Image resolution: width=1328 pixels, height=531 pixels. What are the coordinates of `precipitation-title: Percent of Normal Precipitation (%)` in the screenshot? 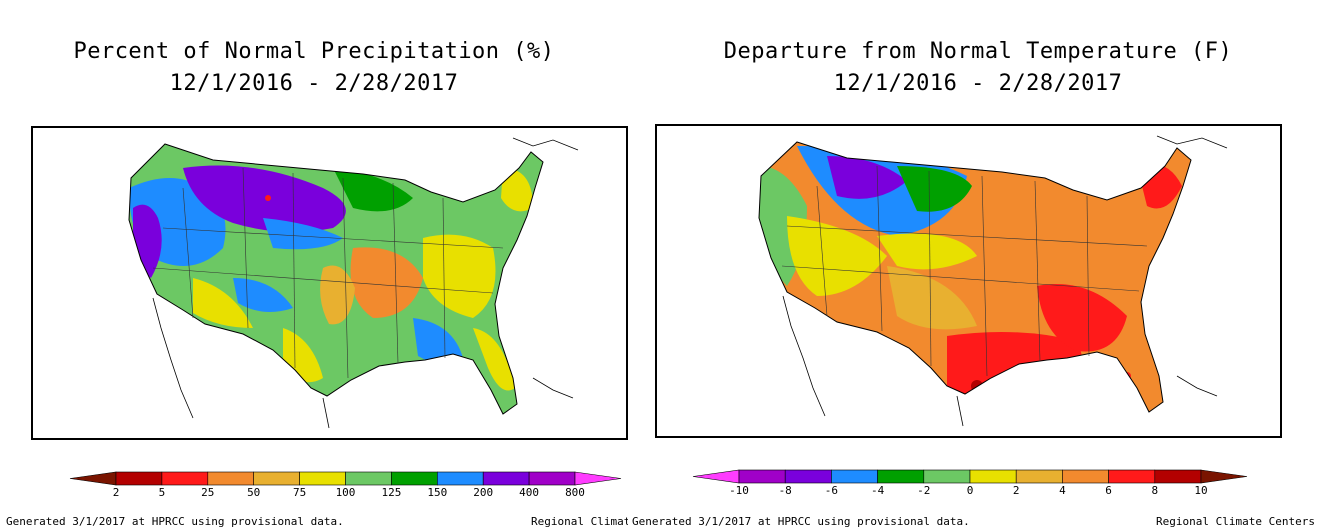 It's located at (314, 51).